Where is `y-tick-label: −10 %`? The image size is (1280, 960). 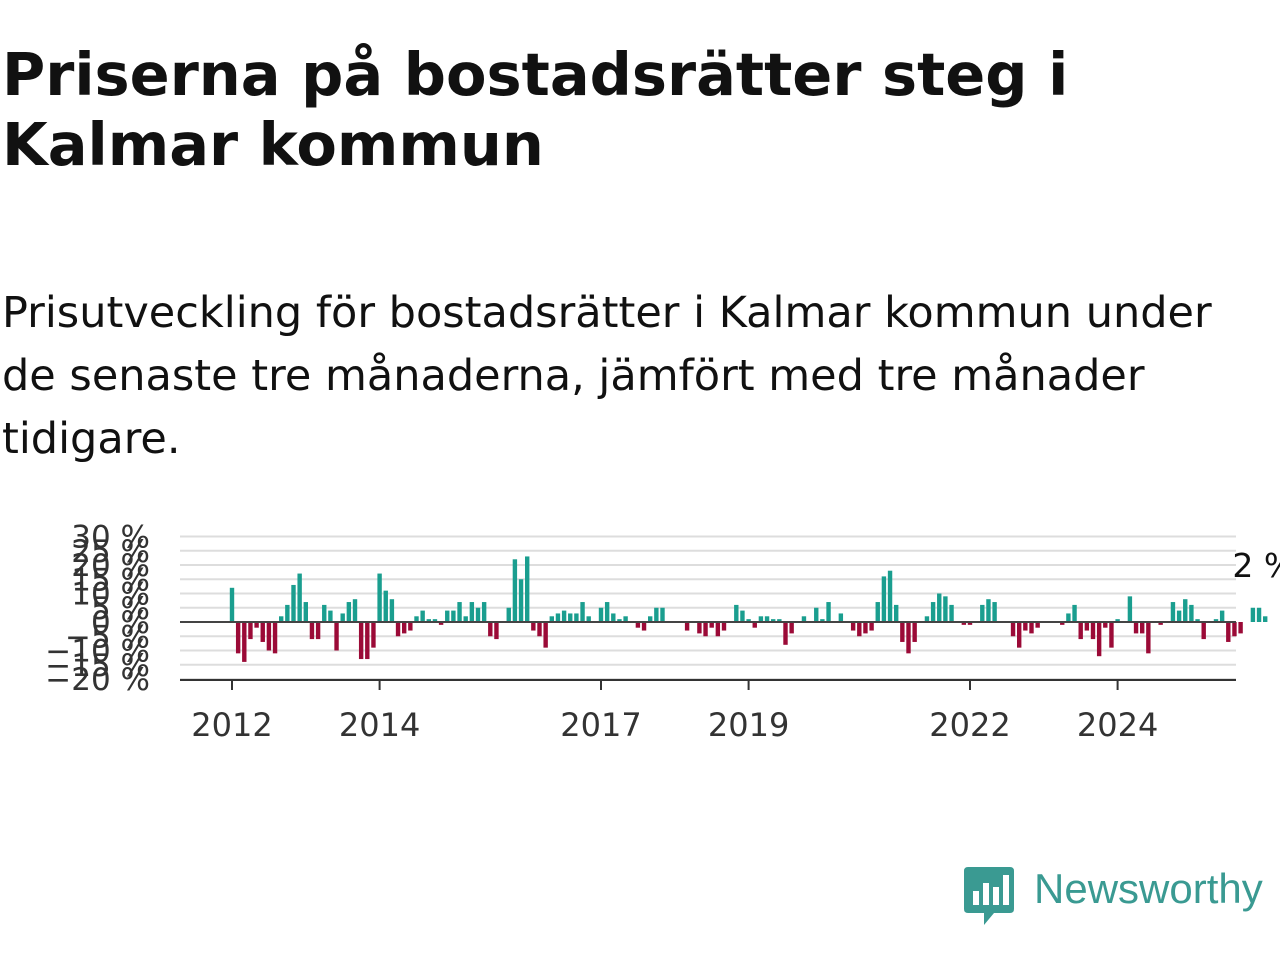
y-tick-label: −10 % is located at coordinates (97, 652).